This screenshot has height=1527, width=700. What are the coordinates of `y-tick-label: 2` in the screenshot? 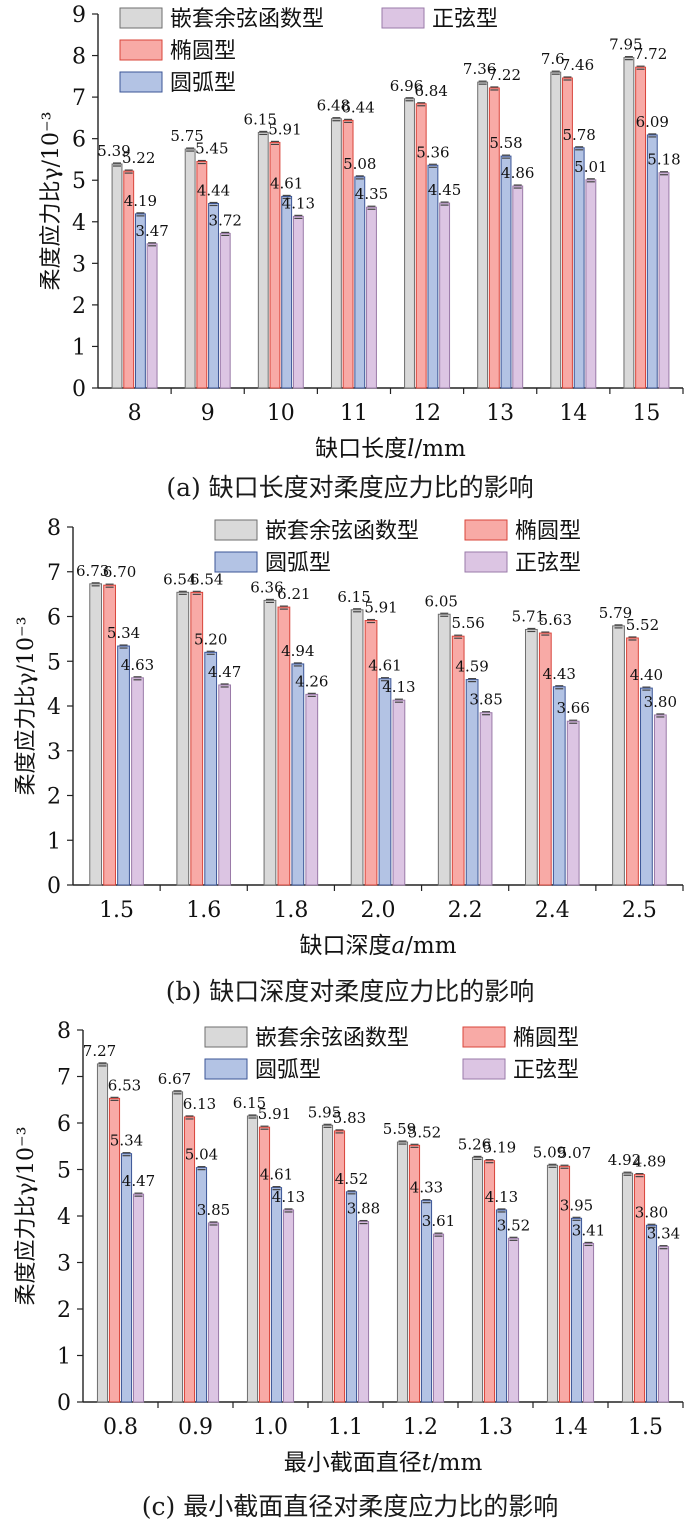 It's located at (79, 306).